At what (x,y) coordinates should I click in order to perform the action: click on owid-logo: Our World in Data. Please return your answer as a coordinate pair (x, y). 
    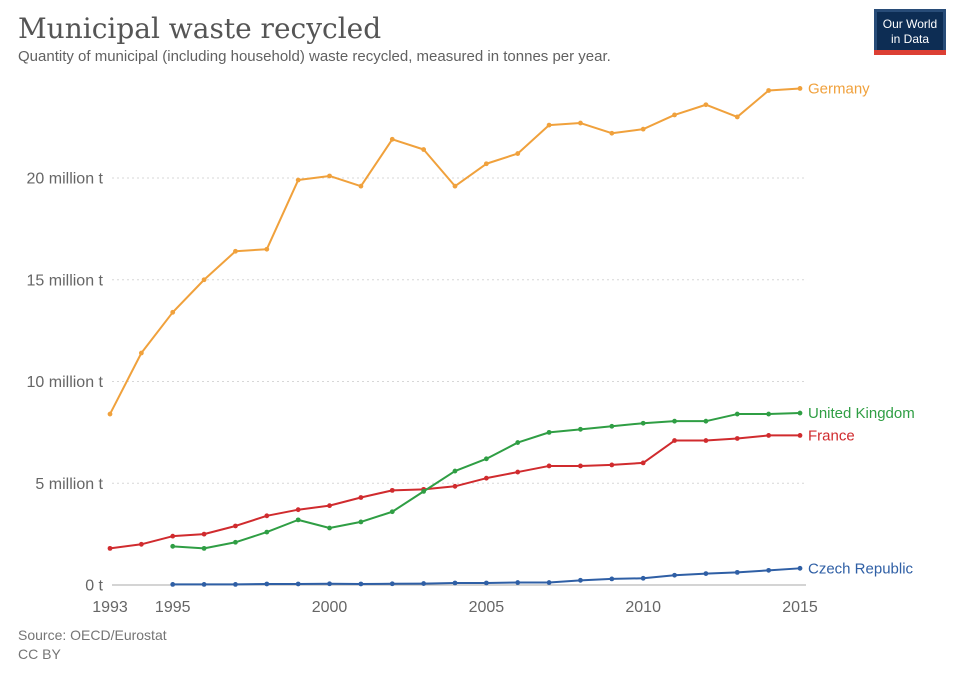
    Looking at the image, I should click on (910, 32).